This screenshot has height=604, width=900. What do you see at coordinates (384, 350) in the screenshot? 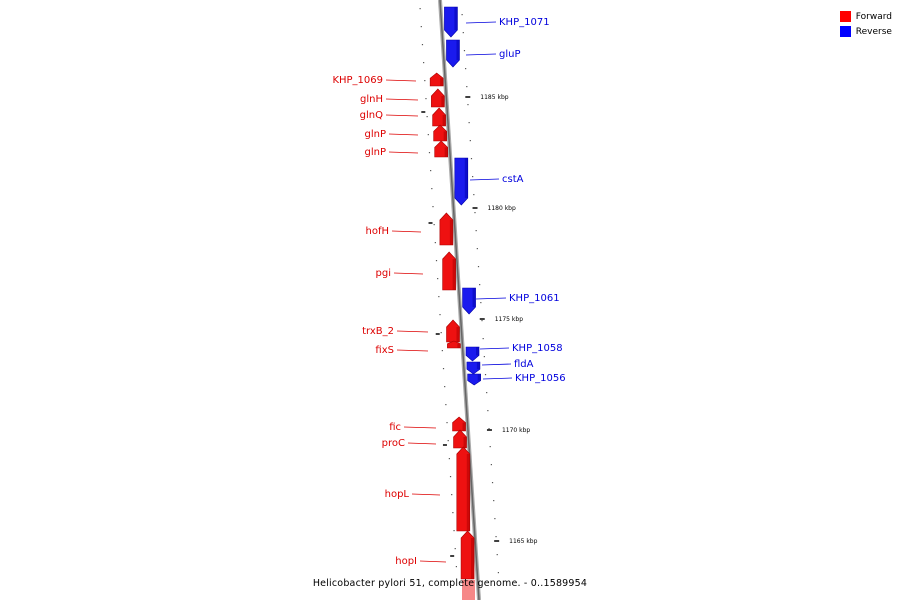
I see `gene-label: fixS` at bounding box center [384, 350].